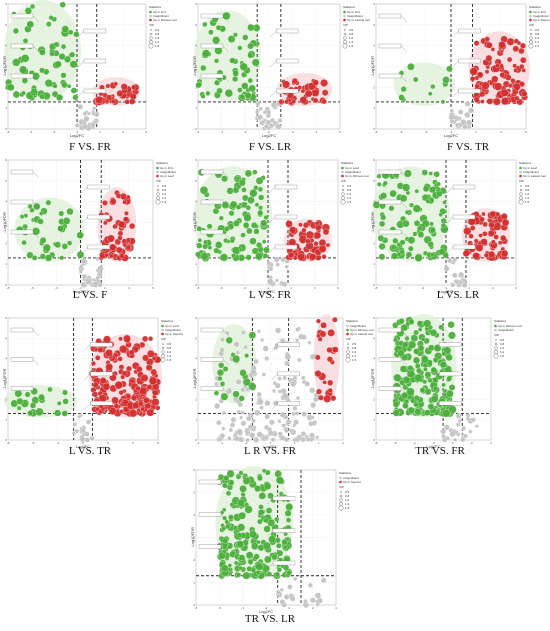 This screenshot has height=631, width=550. What do you see at coordinates (90, 147) in the screenshot?
I see `panel-caption: F VS. FR` at bounding box center [90, 147].